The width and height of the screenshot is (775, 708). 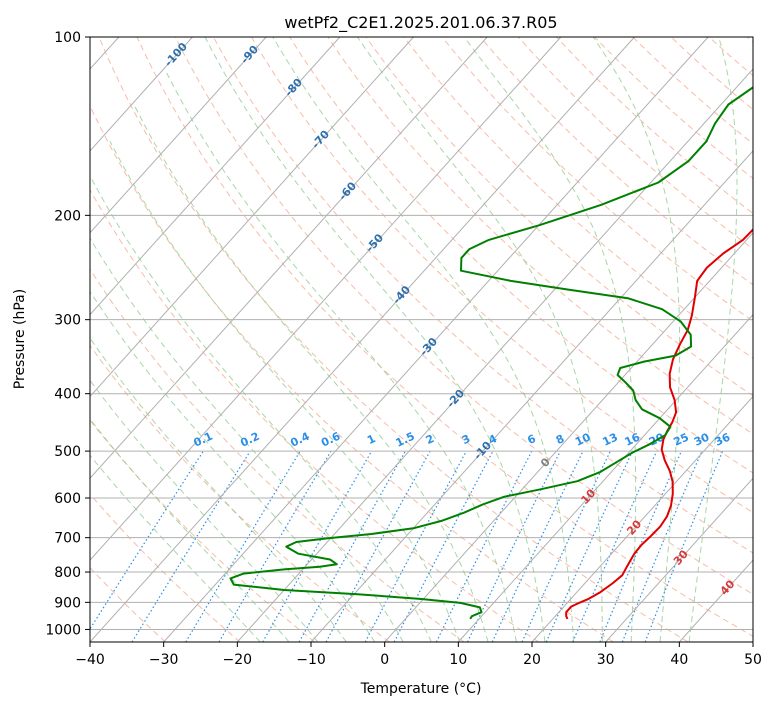 I want to click on x-tick-label: 20, so click(x=532, y=660).